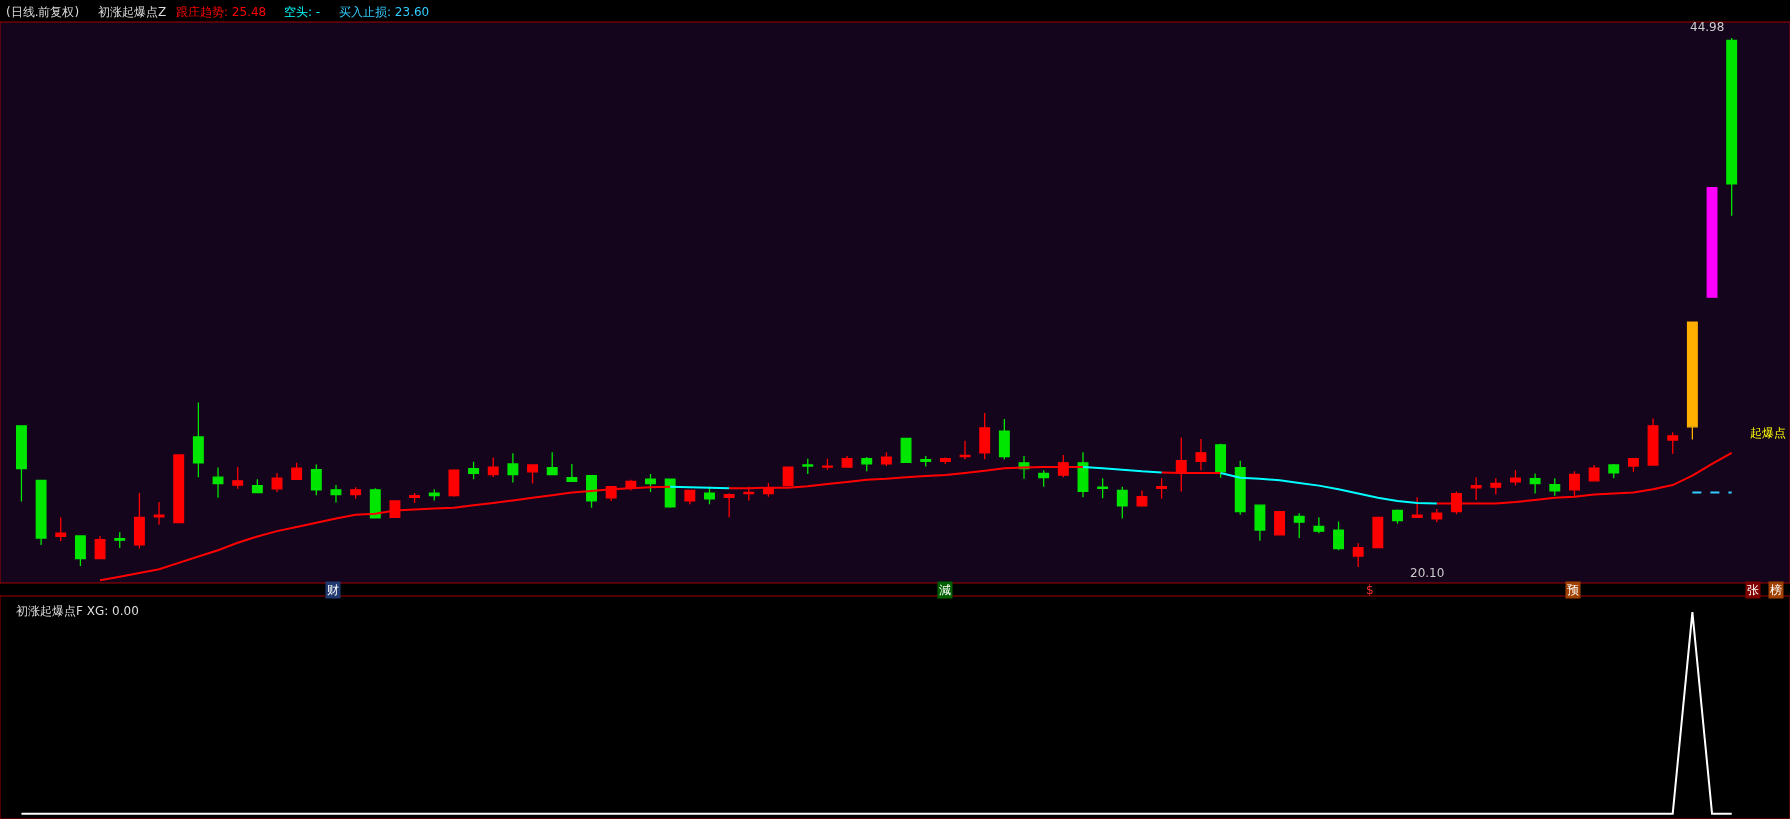  Describe the element at coordinates (221, 12) in the screenshot. I see `text: 跟庄趋势: 25.48` at that location.